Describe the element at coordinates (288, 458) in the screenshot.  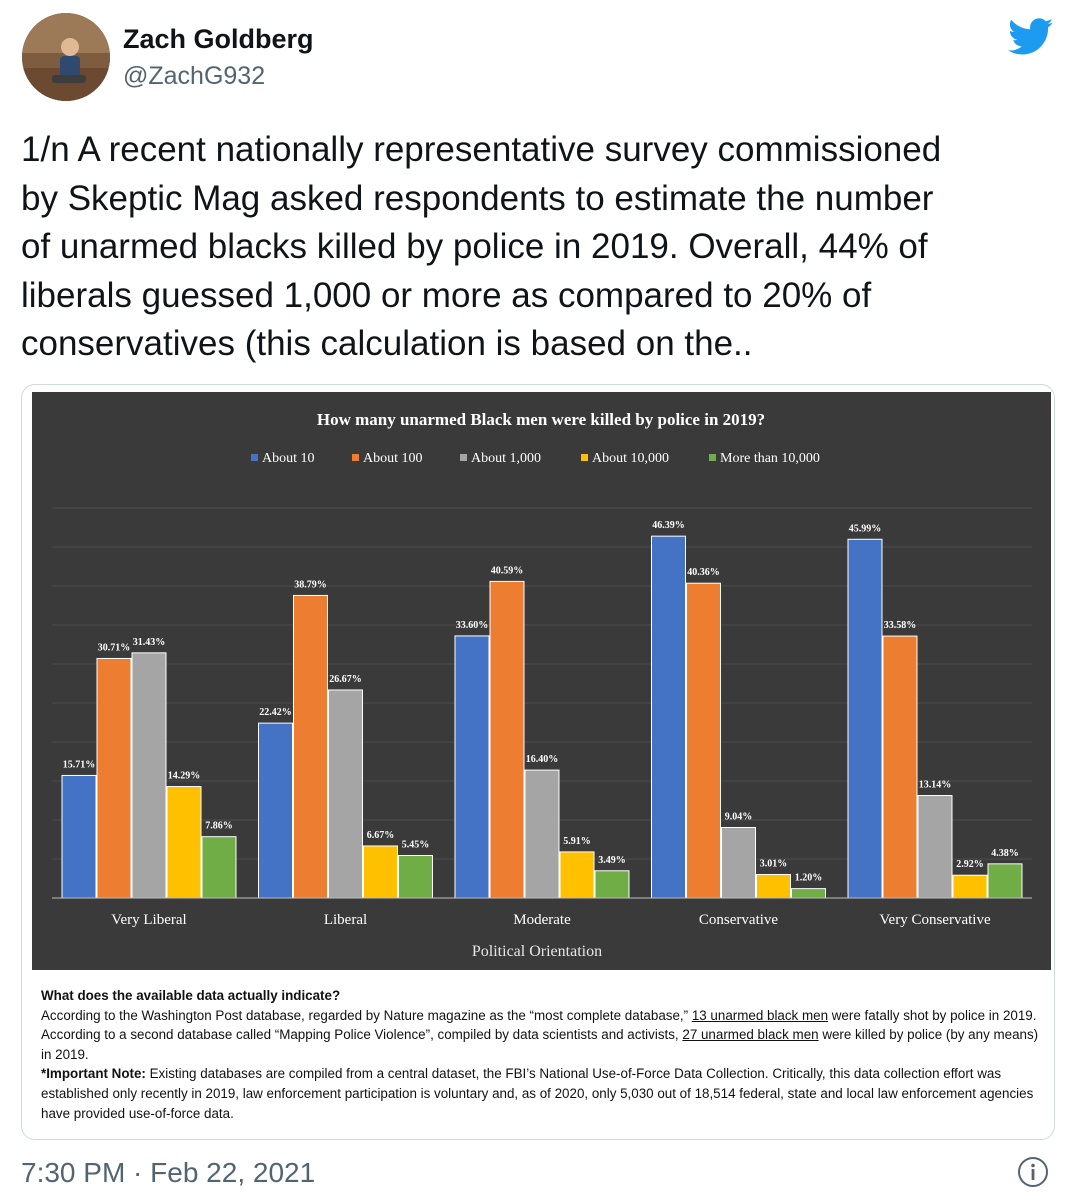
I see `legend-label: About 10` at that location.